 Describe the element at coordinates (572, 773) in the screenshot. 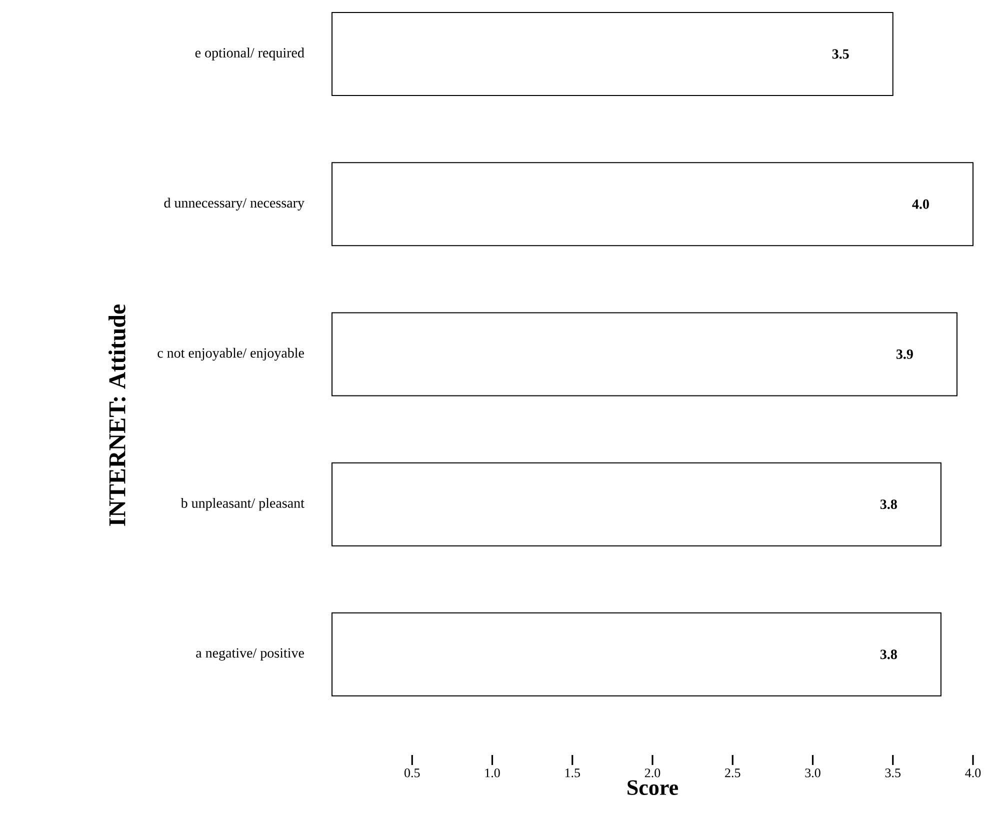

I see `x-tick-label: 1.5` at that location.